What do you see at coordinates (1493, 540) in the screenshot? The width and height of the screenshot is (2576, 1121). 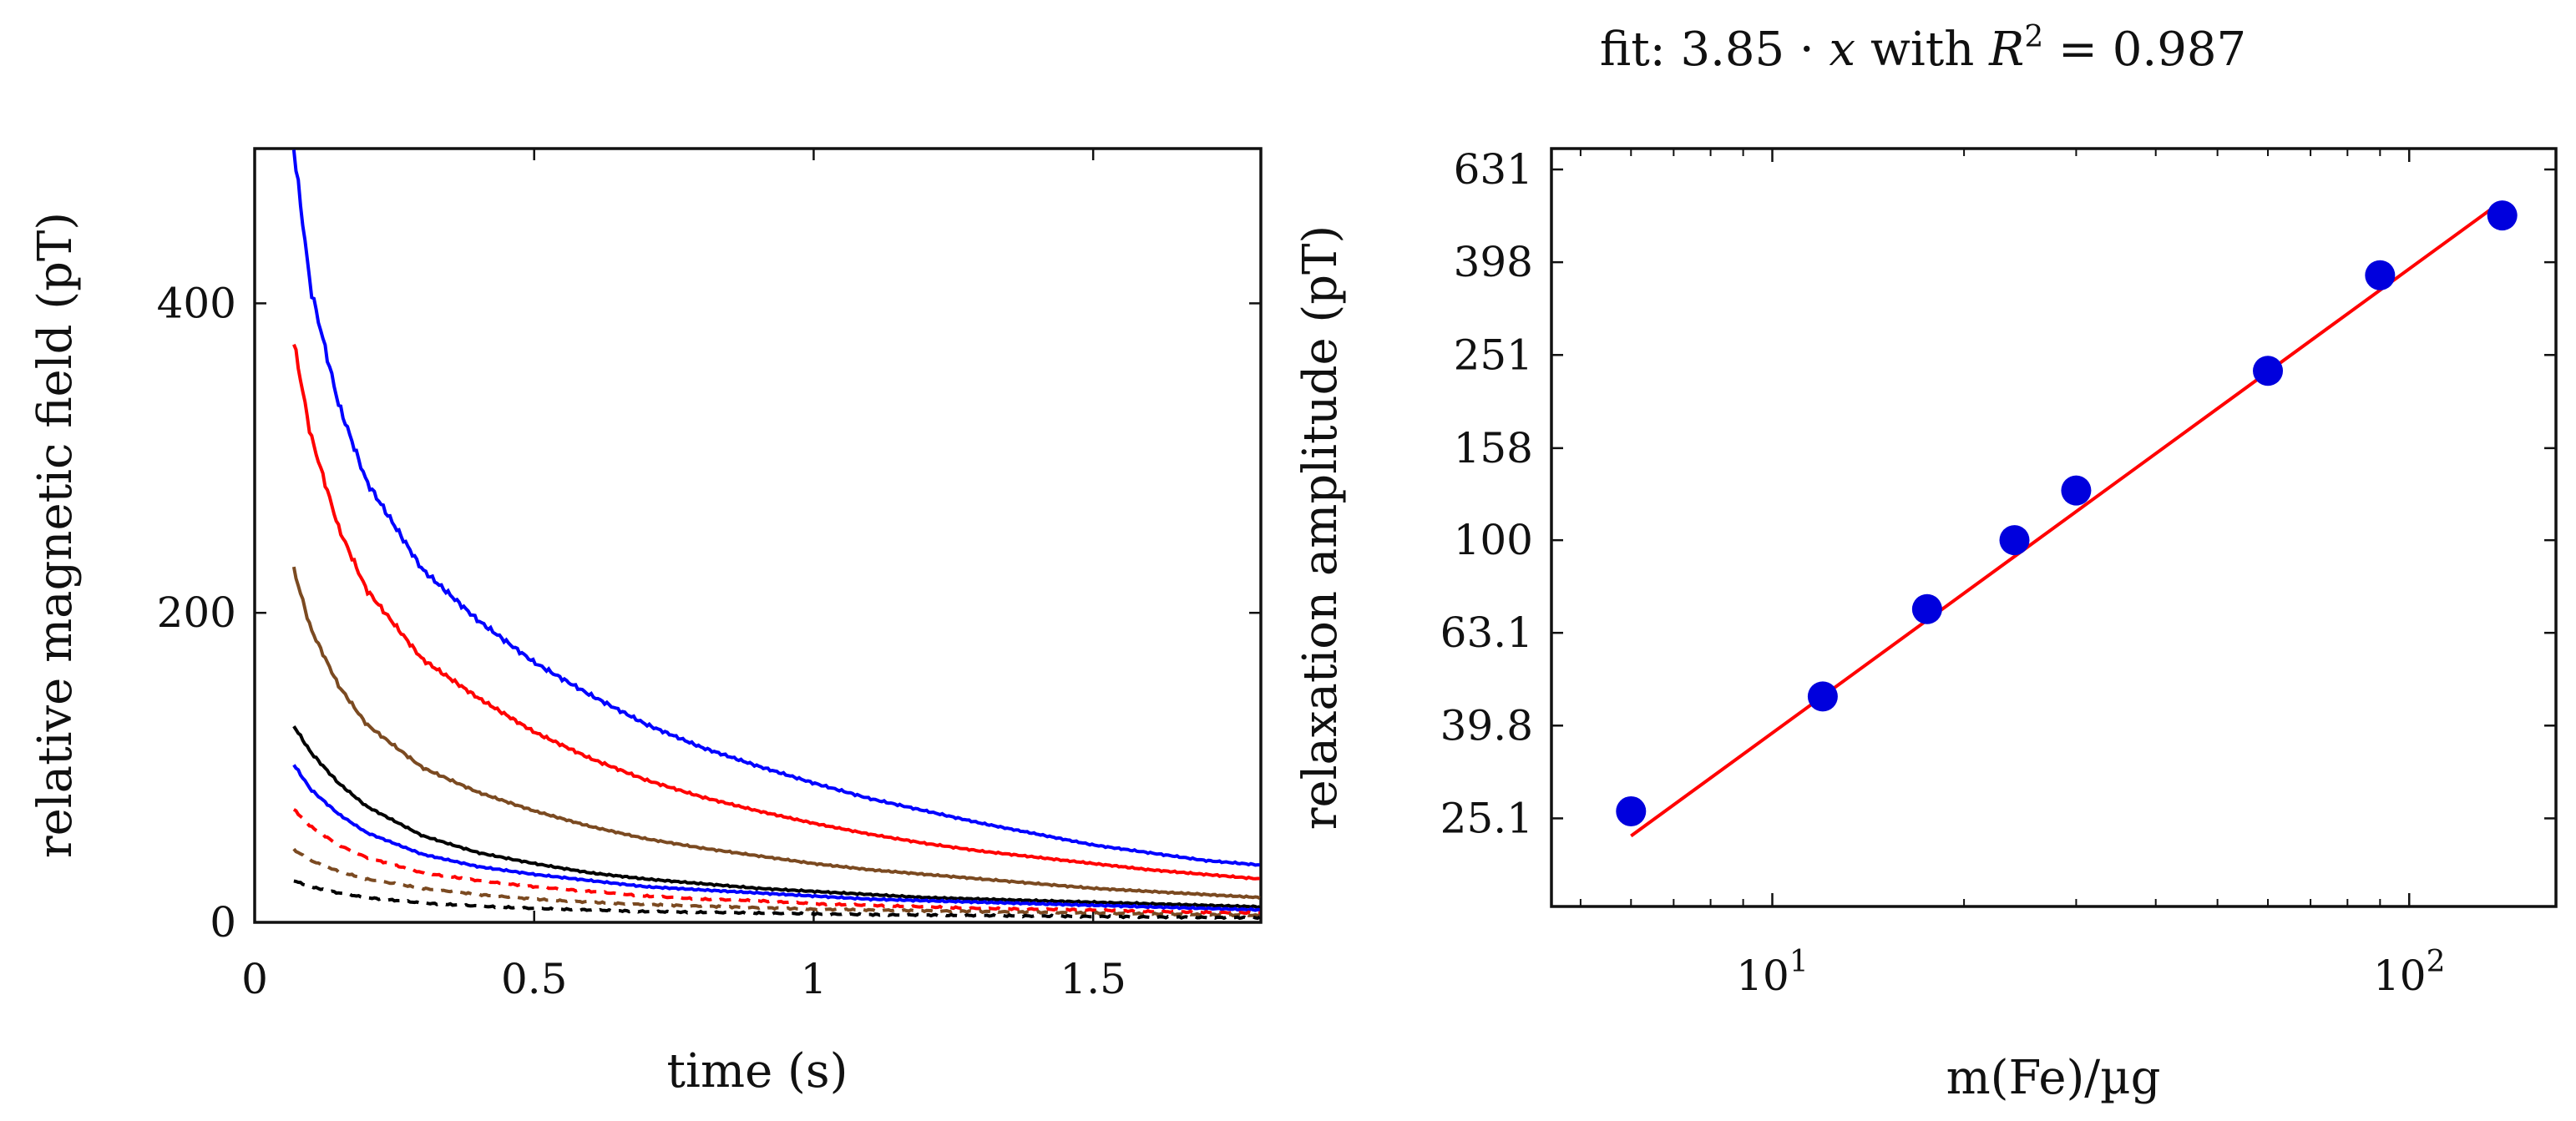 I see `right-y-tick-label: 100` at bounding box center [1493, 540].